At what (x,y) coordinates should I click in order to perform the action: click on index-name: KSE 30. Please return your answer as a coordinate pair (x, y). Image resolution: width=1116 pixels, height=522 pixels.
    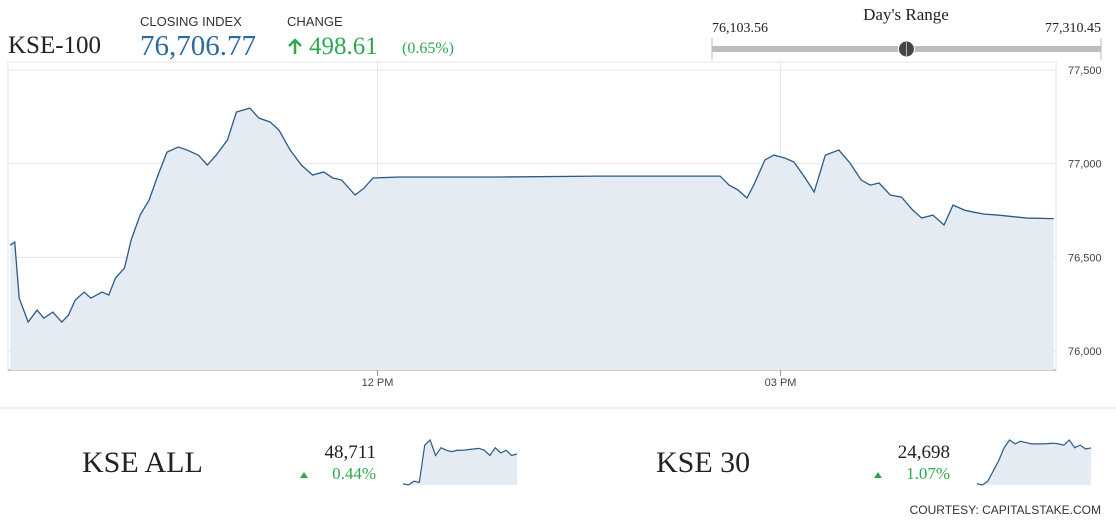
    Looking at the image, I should click on (703, 462).